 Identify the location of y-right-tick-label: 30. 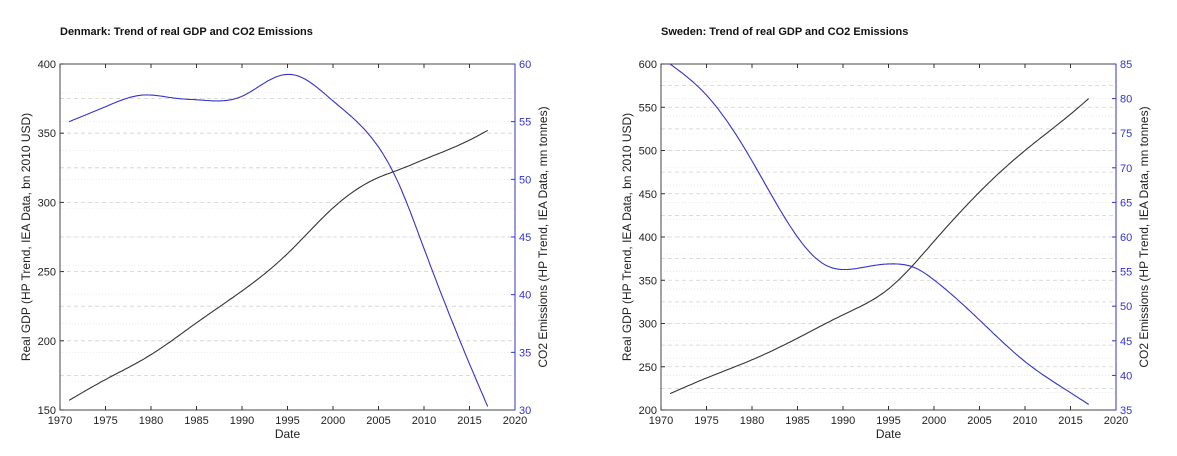
(525, 411).